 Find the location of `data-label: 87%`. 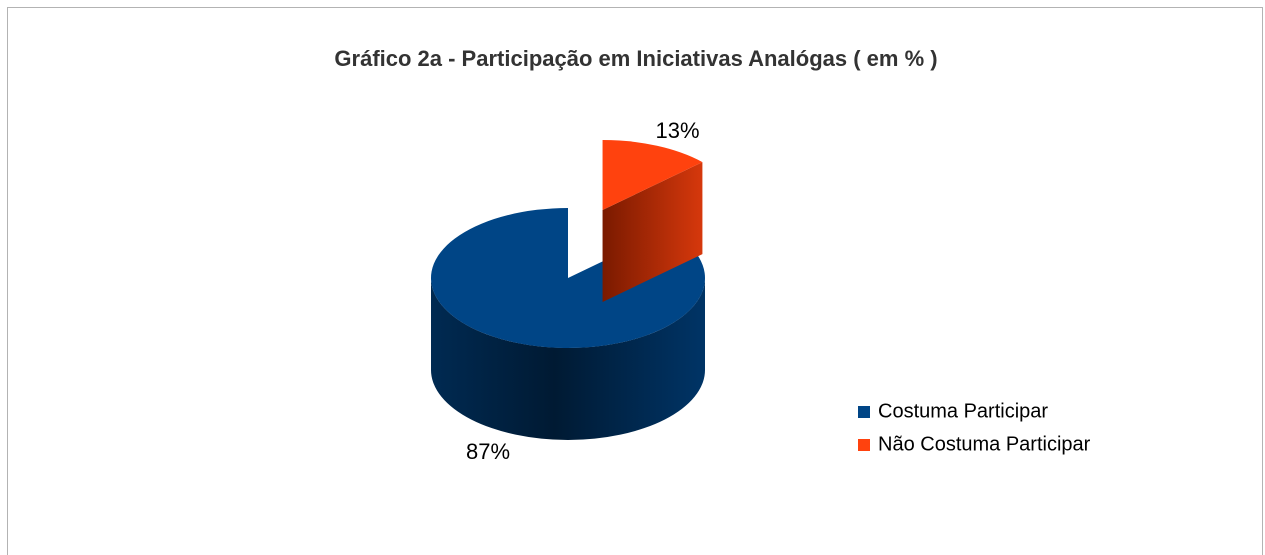

data-label: 87% is located at coordinates (488, 451).